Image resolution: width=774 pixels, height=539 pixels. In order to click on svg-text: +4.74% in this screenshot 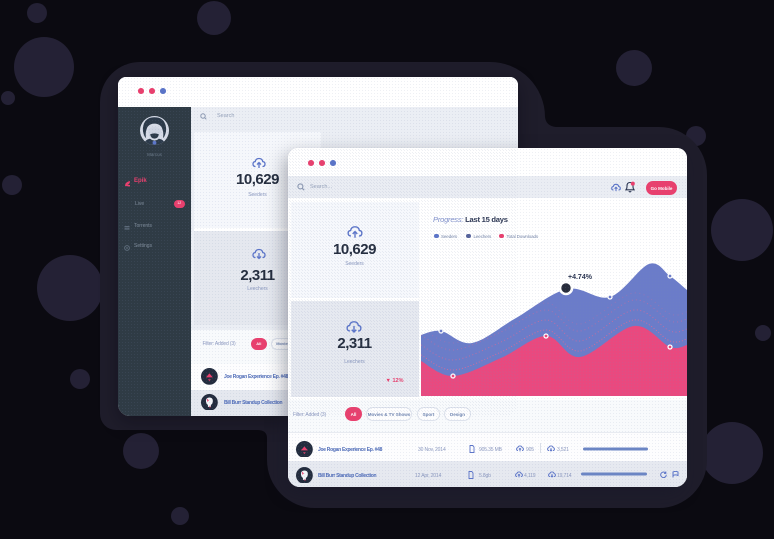, I will do `click(580, 277)`.